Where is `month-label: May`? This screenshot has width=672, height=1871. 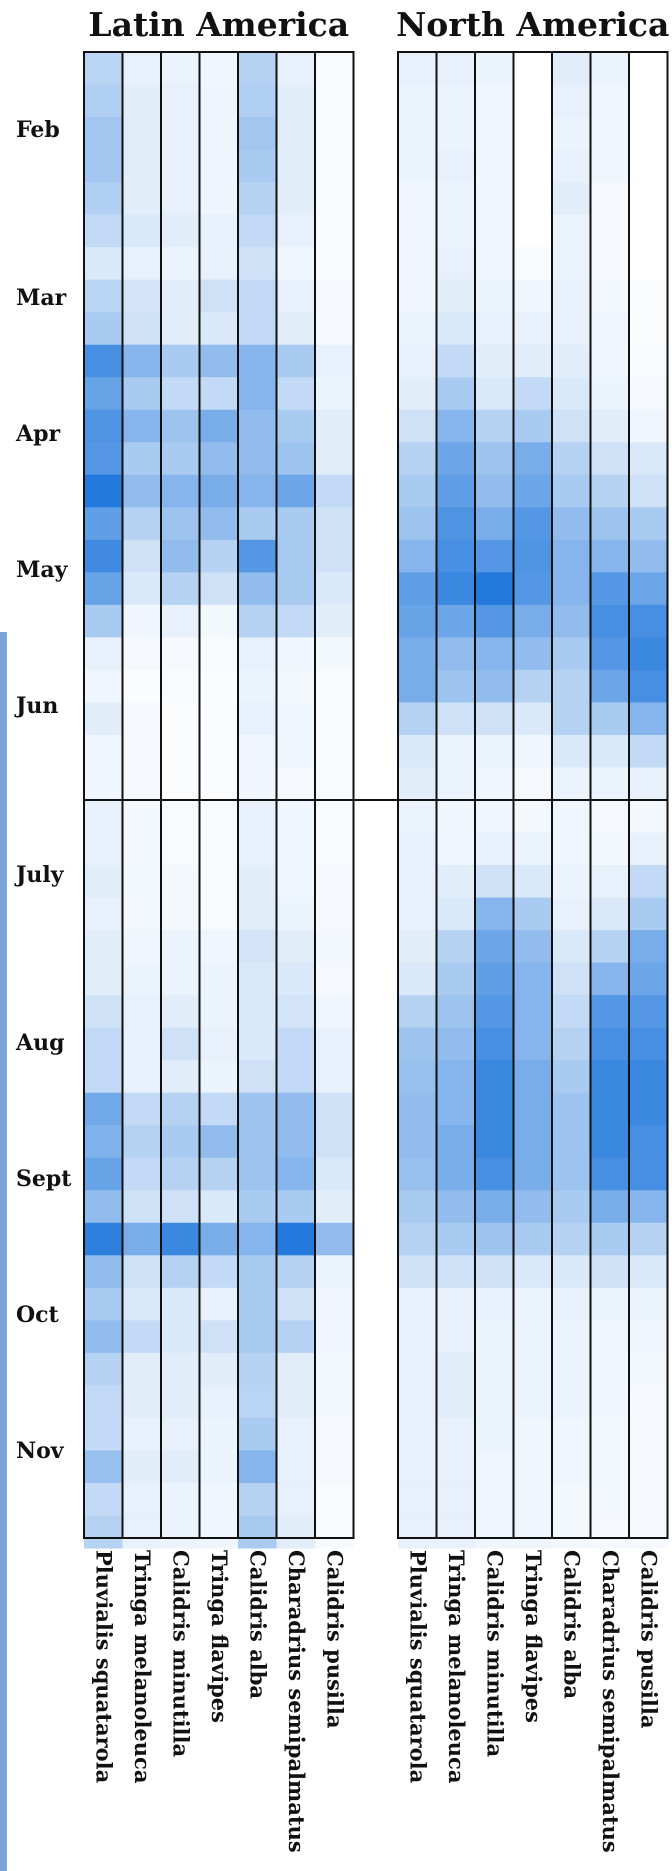
month-label: May is located at coordinates (42, 570).